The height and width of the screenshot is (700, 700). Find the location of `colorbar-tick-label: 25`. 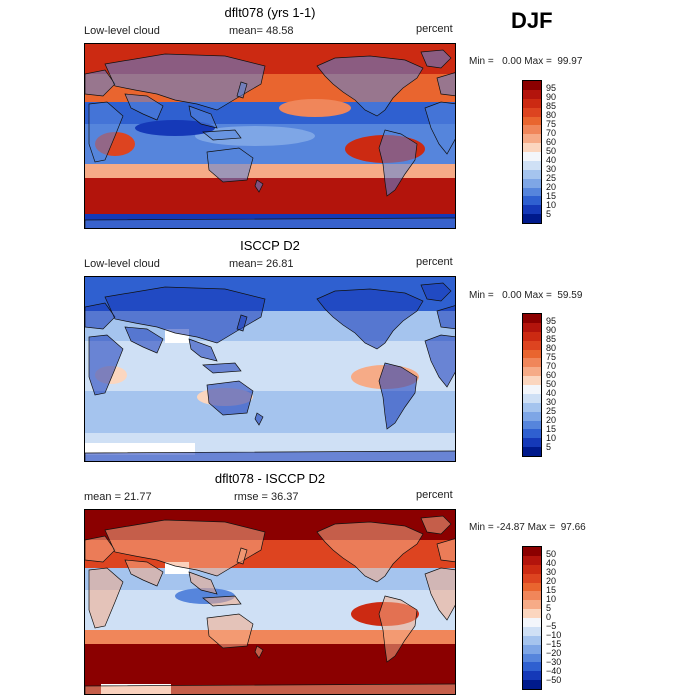

colorbar-tick-label: 25 is located at coordinates (551, 411).